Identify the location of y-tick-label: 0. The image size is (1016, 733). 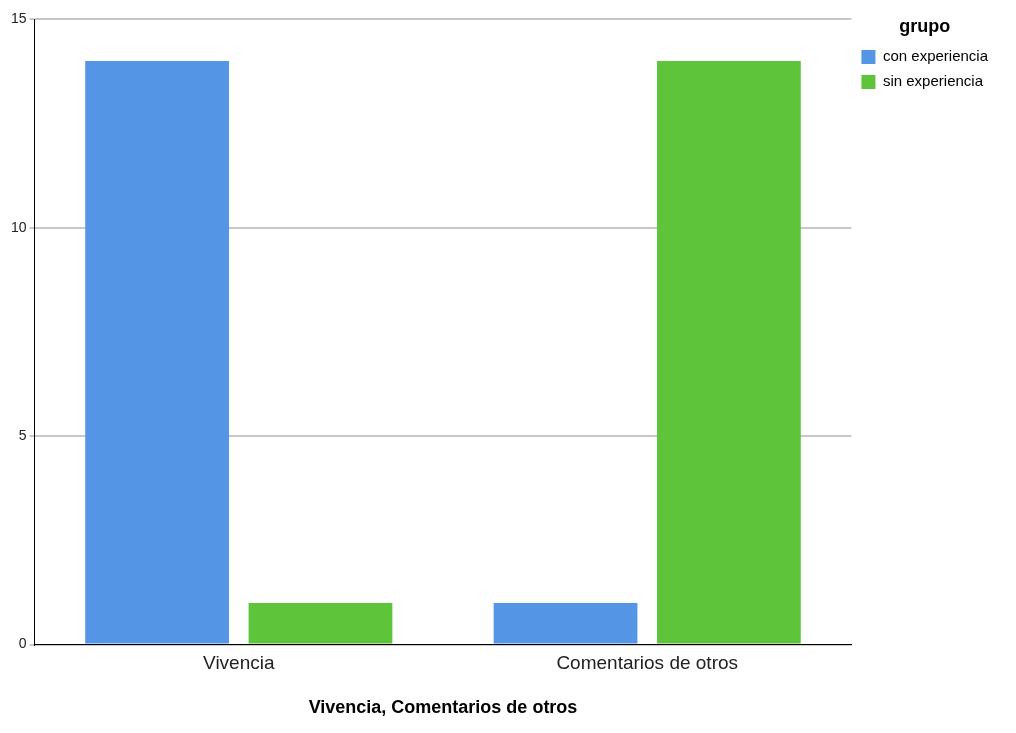
(22, 643).